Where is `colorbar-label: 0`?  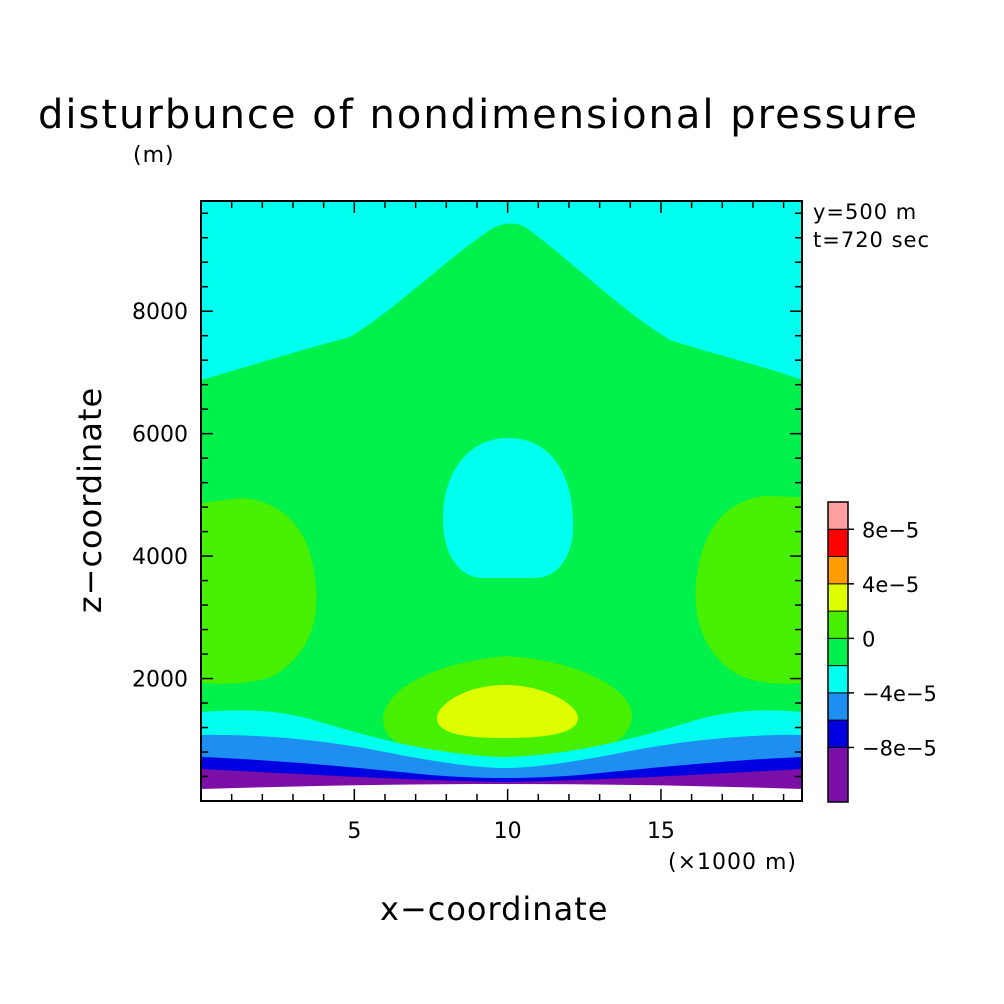
colorbar-label: 0 is located at coordinates (868, 639).